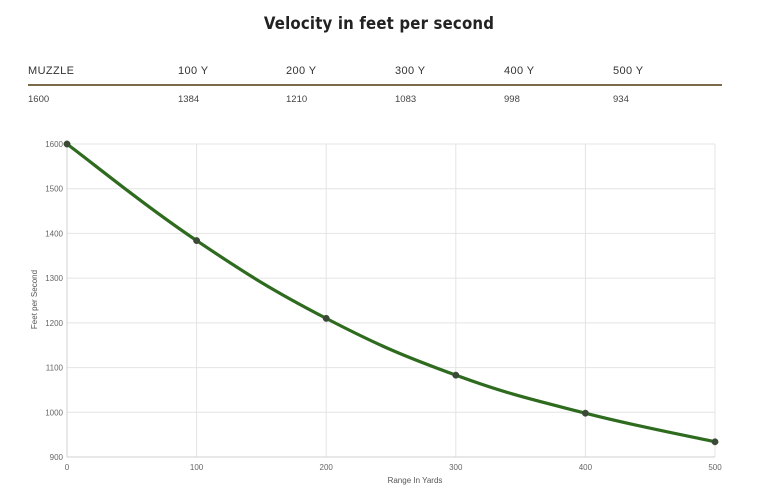 The width and height of the screenshot is (758, 500). Describe the element at coordinates (379, 24) in the screenshot. I see `page-title: Velocity in feet per second` at that location.